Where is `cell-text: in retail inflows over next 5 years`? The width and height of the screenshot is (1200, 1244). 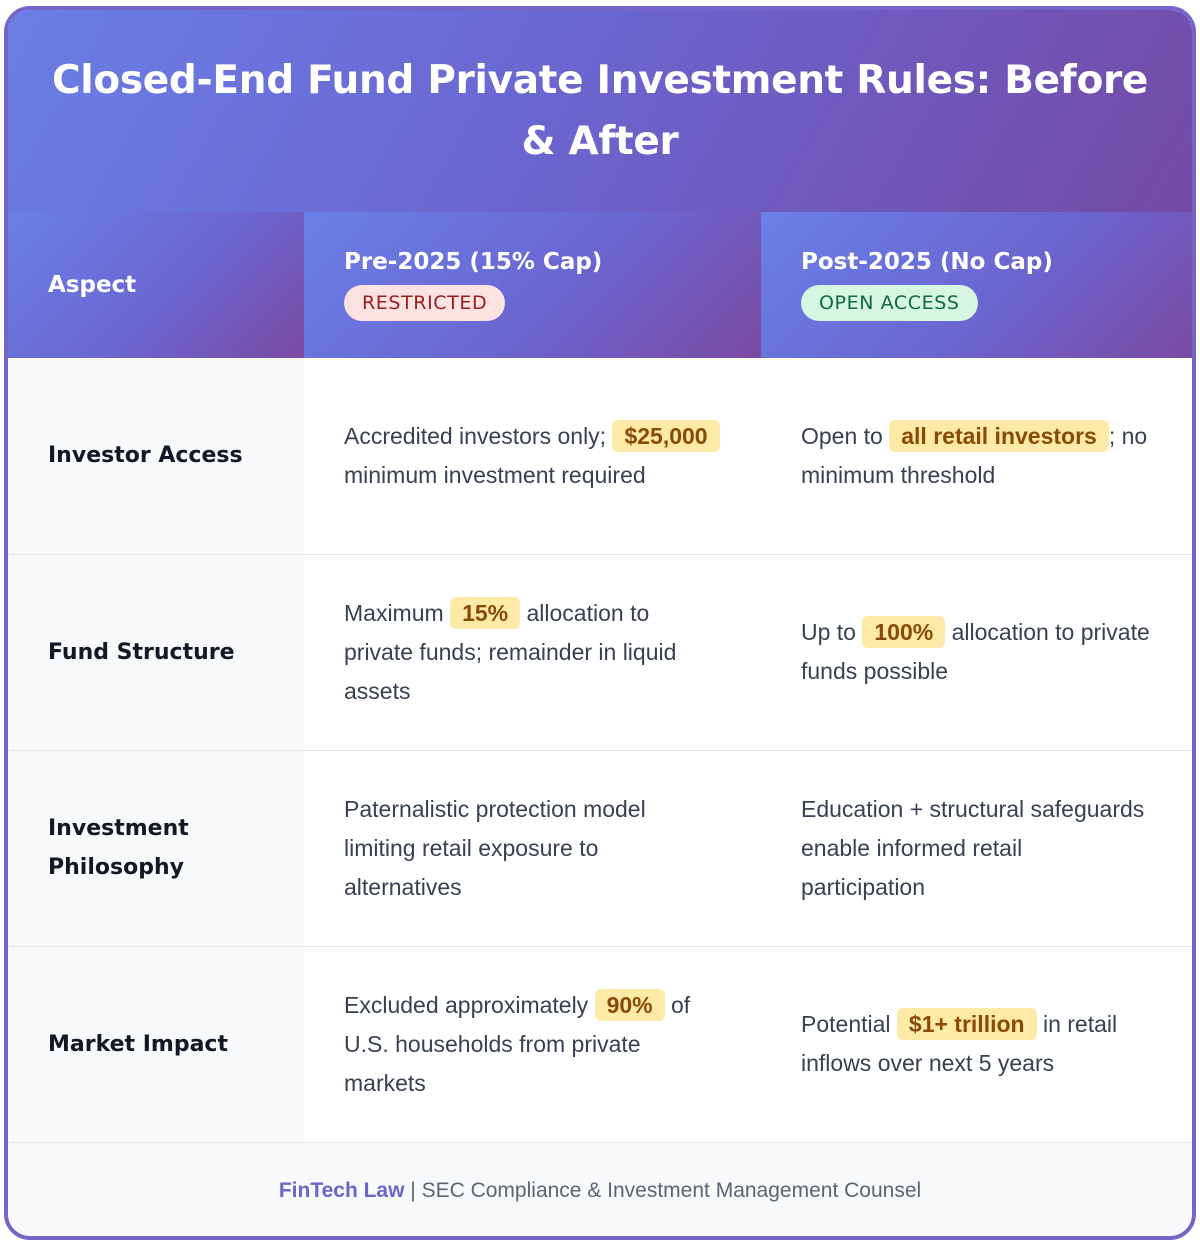 cell-text: in retail inflows over next 5 years is located at coordinates (959, 1043).